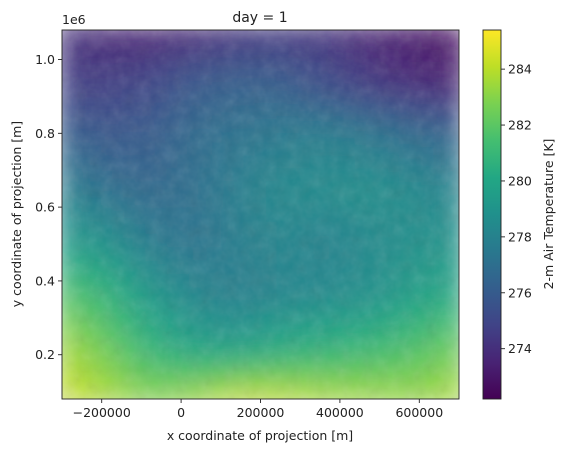  I want to click on y-tick-label: 0.4, so click(45, 280).